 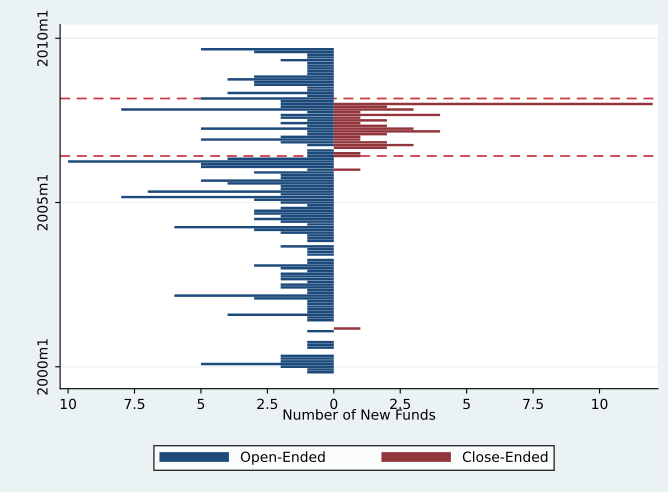 What do you see at coordinates (42, 202) in the screenshot?
I see `y-tick-label: 2005m1` at bounding box center [42, 202].